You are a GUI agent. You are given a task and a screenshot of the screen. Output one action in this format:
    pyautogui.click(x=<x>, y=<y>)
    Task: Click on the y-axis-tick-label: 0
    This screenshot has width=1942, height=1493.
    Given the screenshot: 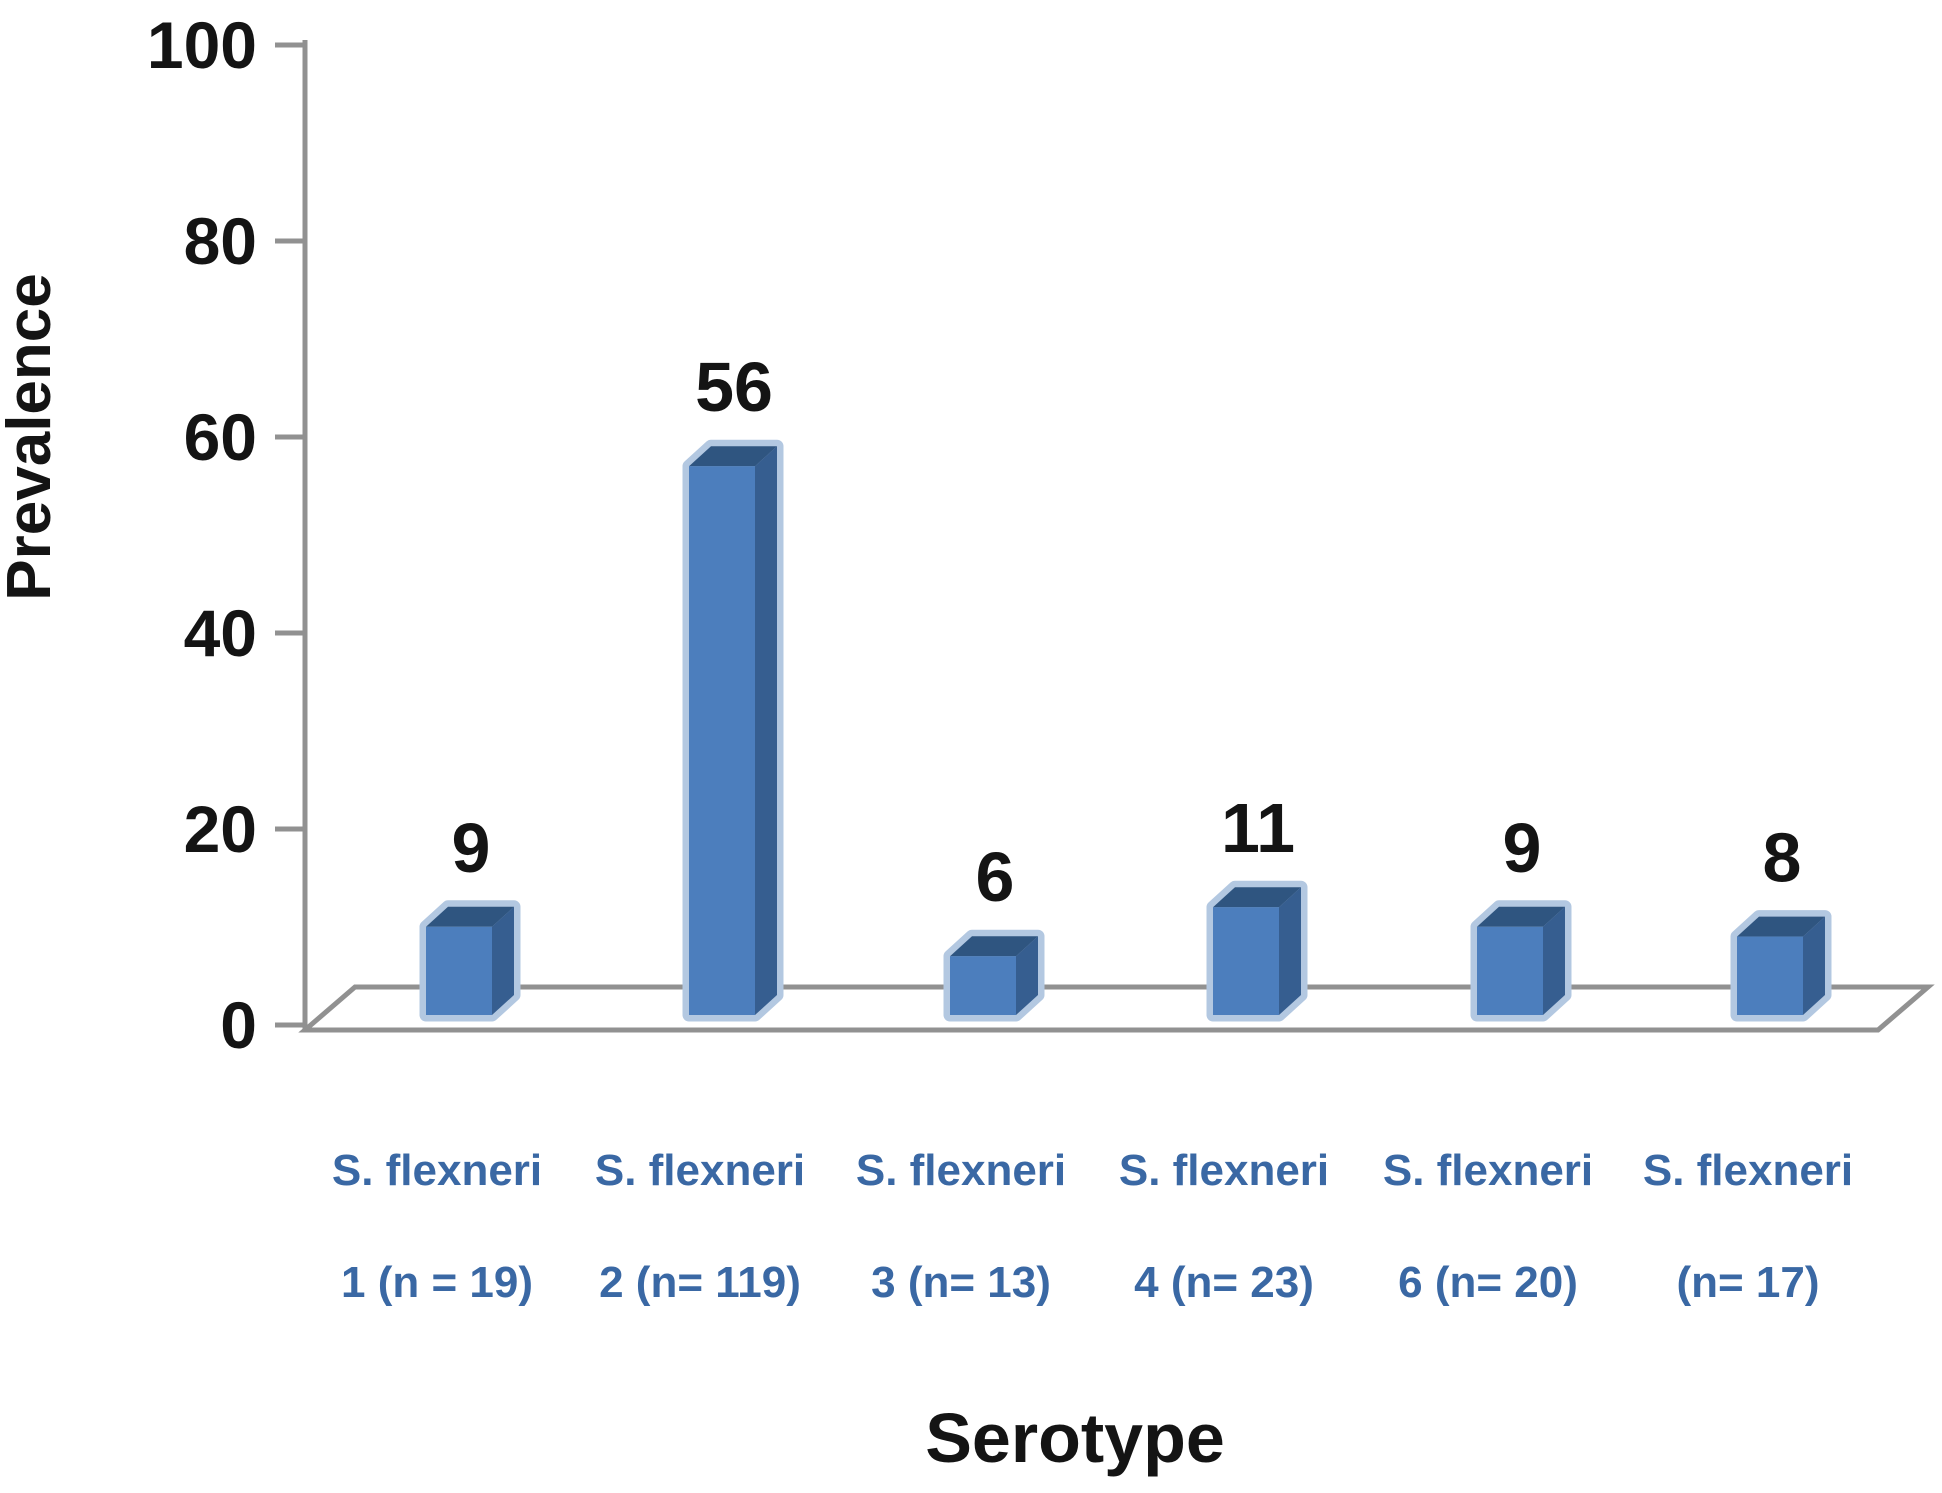 What is the action you would take?
    pyautogui.click(x=238, y=1025)
    